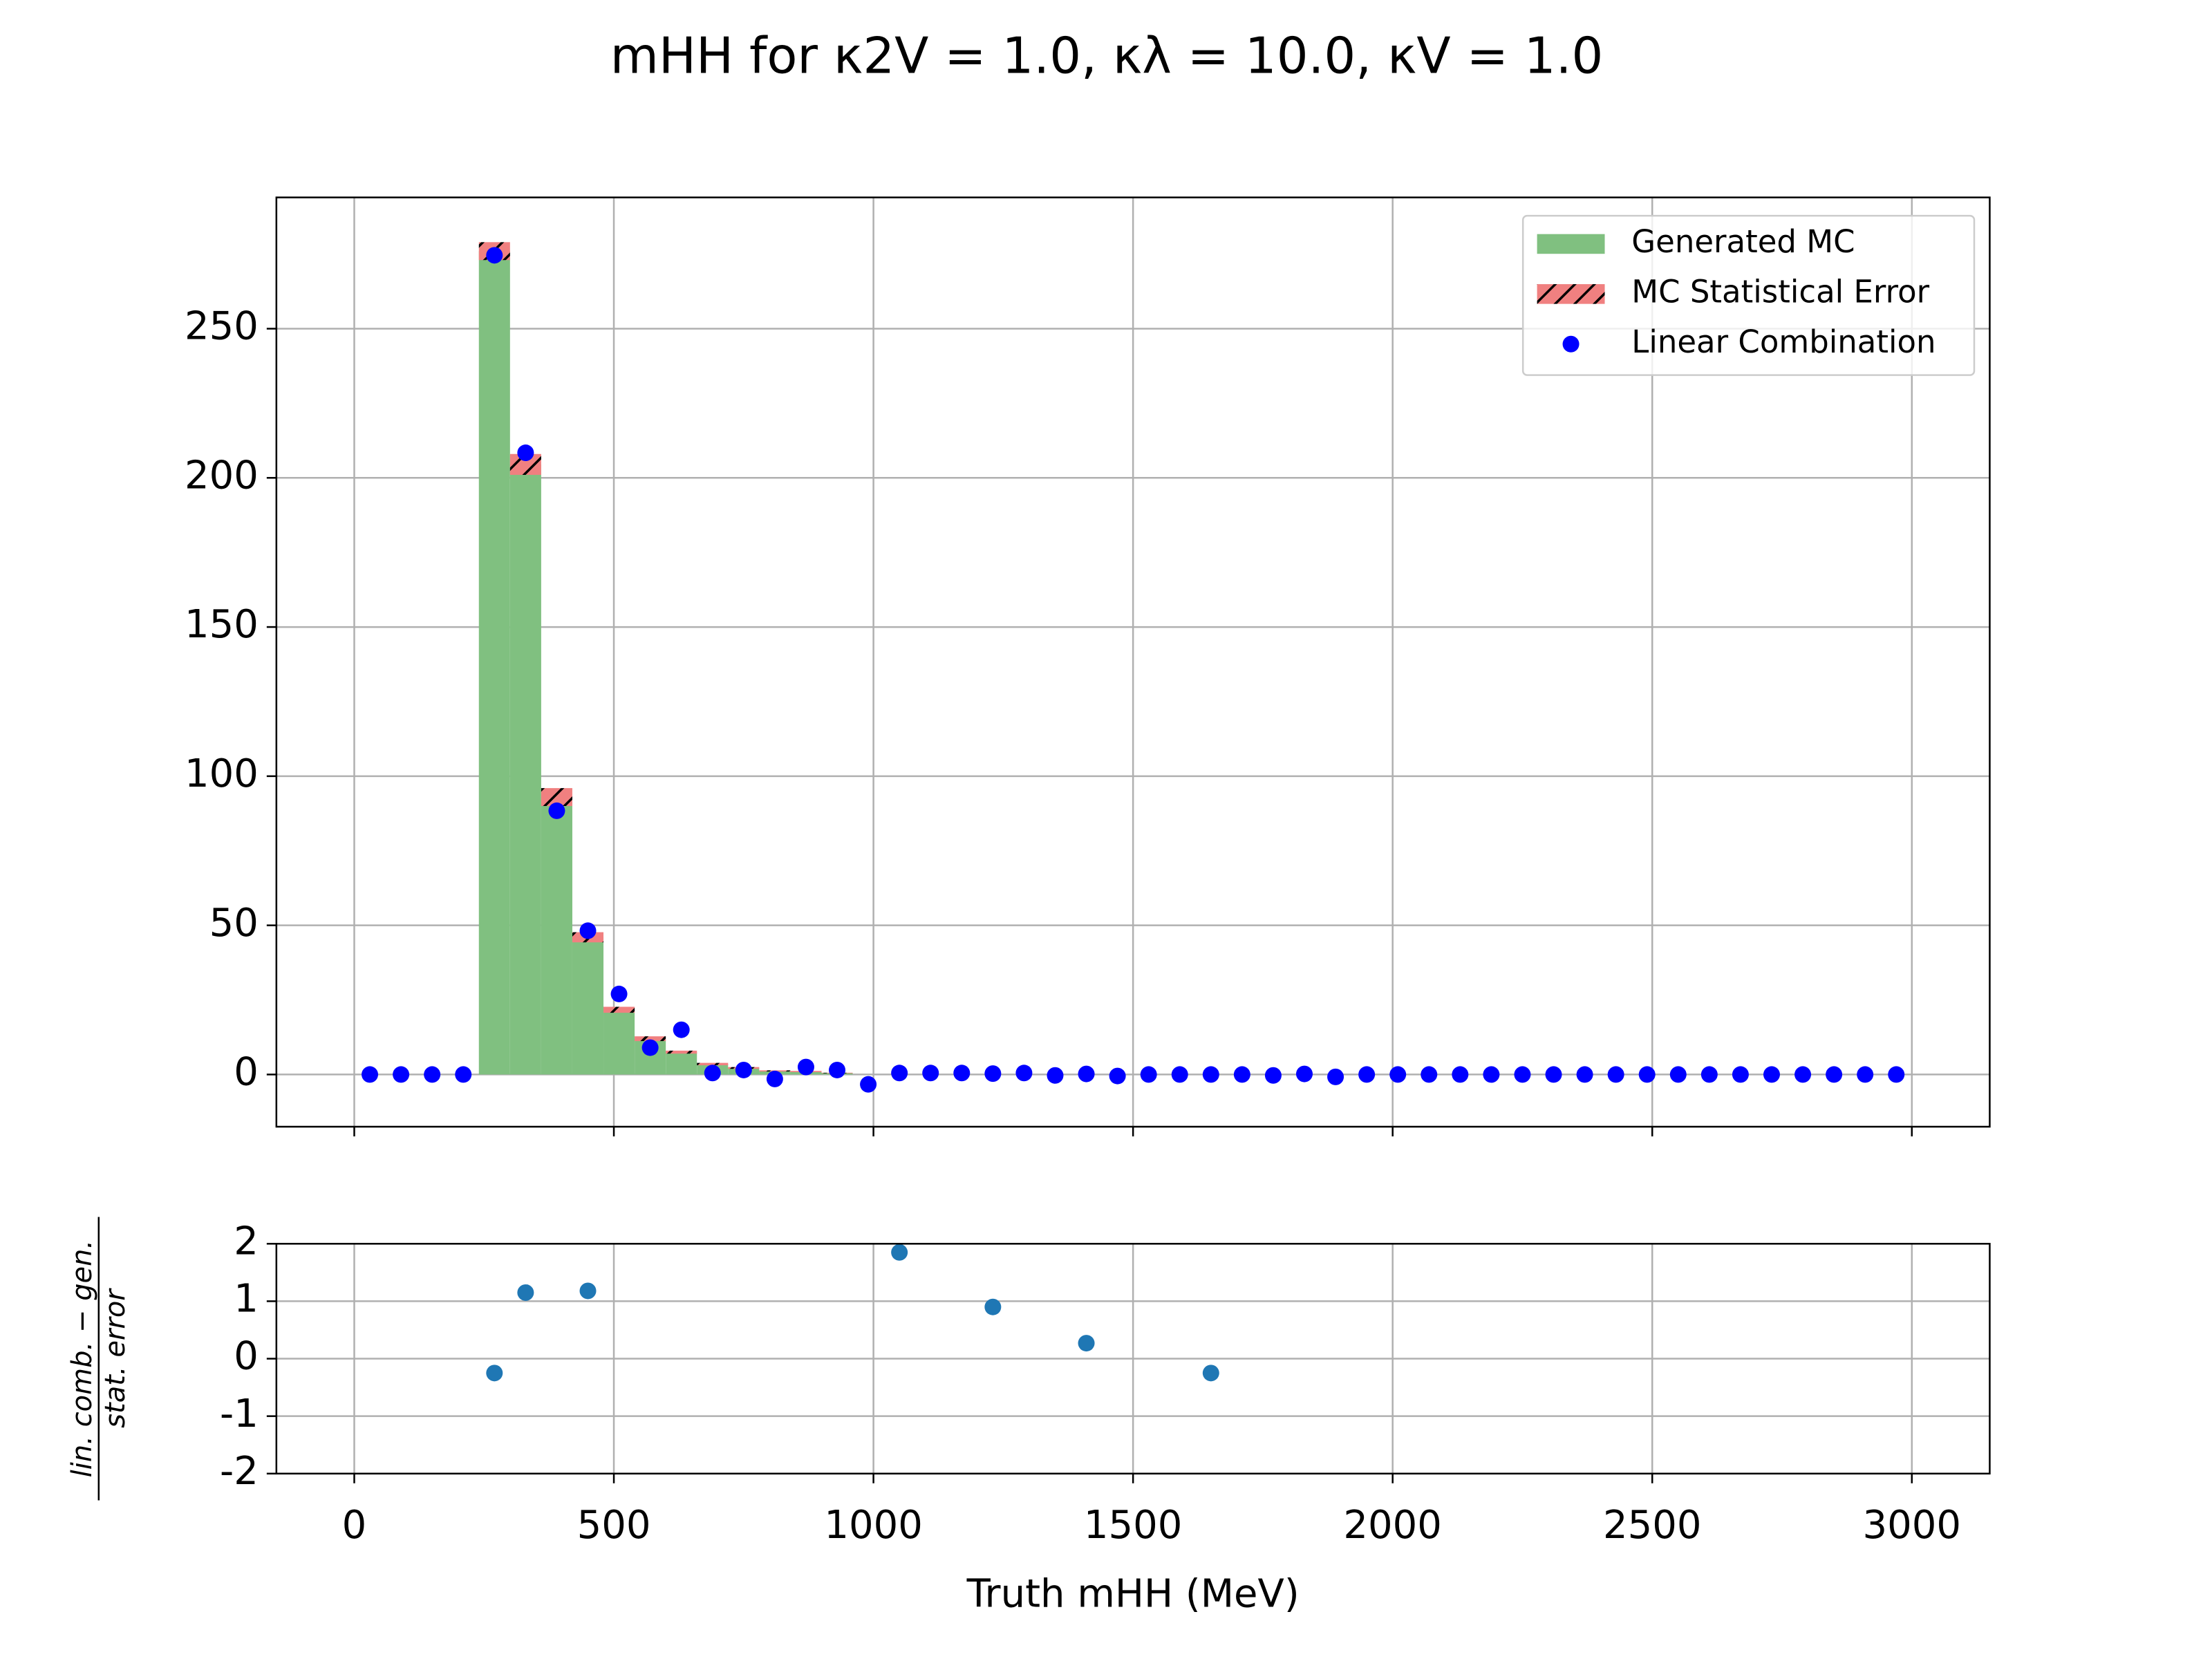 This screenshot has height=1659, width=2212. Describe the element at coordinates (246, 1299) in the screenshot. I see `y-tick-label: 1` at that location.